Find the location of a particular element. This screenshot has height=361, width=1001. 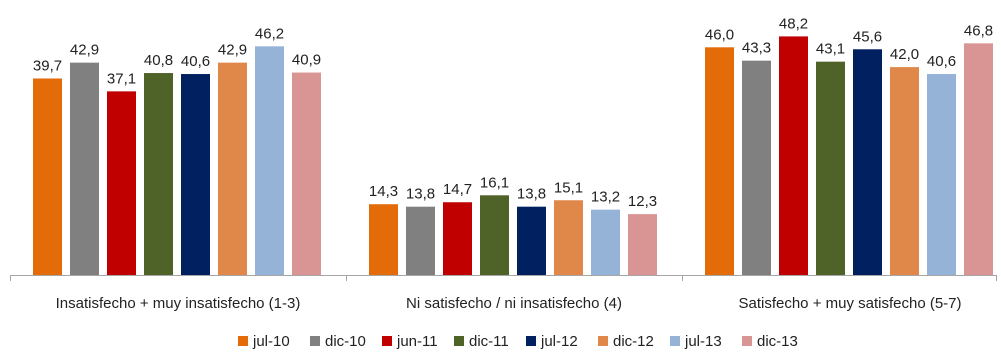

data-label: 46,8 is located at coordinates (978, 30).